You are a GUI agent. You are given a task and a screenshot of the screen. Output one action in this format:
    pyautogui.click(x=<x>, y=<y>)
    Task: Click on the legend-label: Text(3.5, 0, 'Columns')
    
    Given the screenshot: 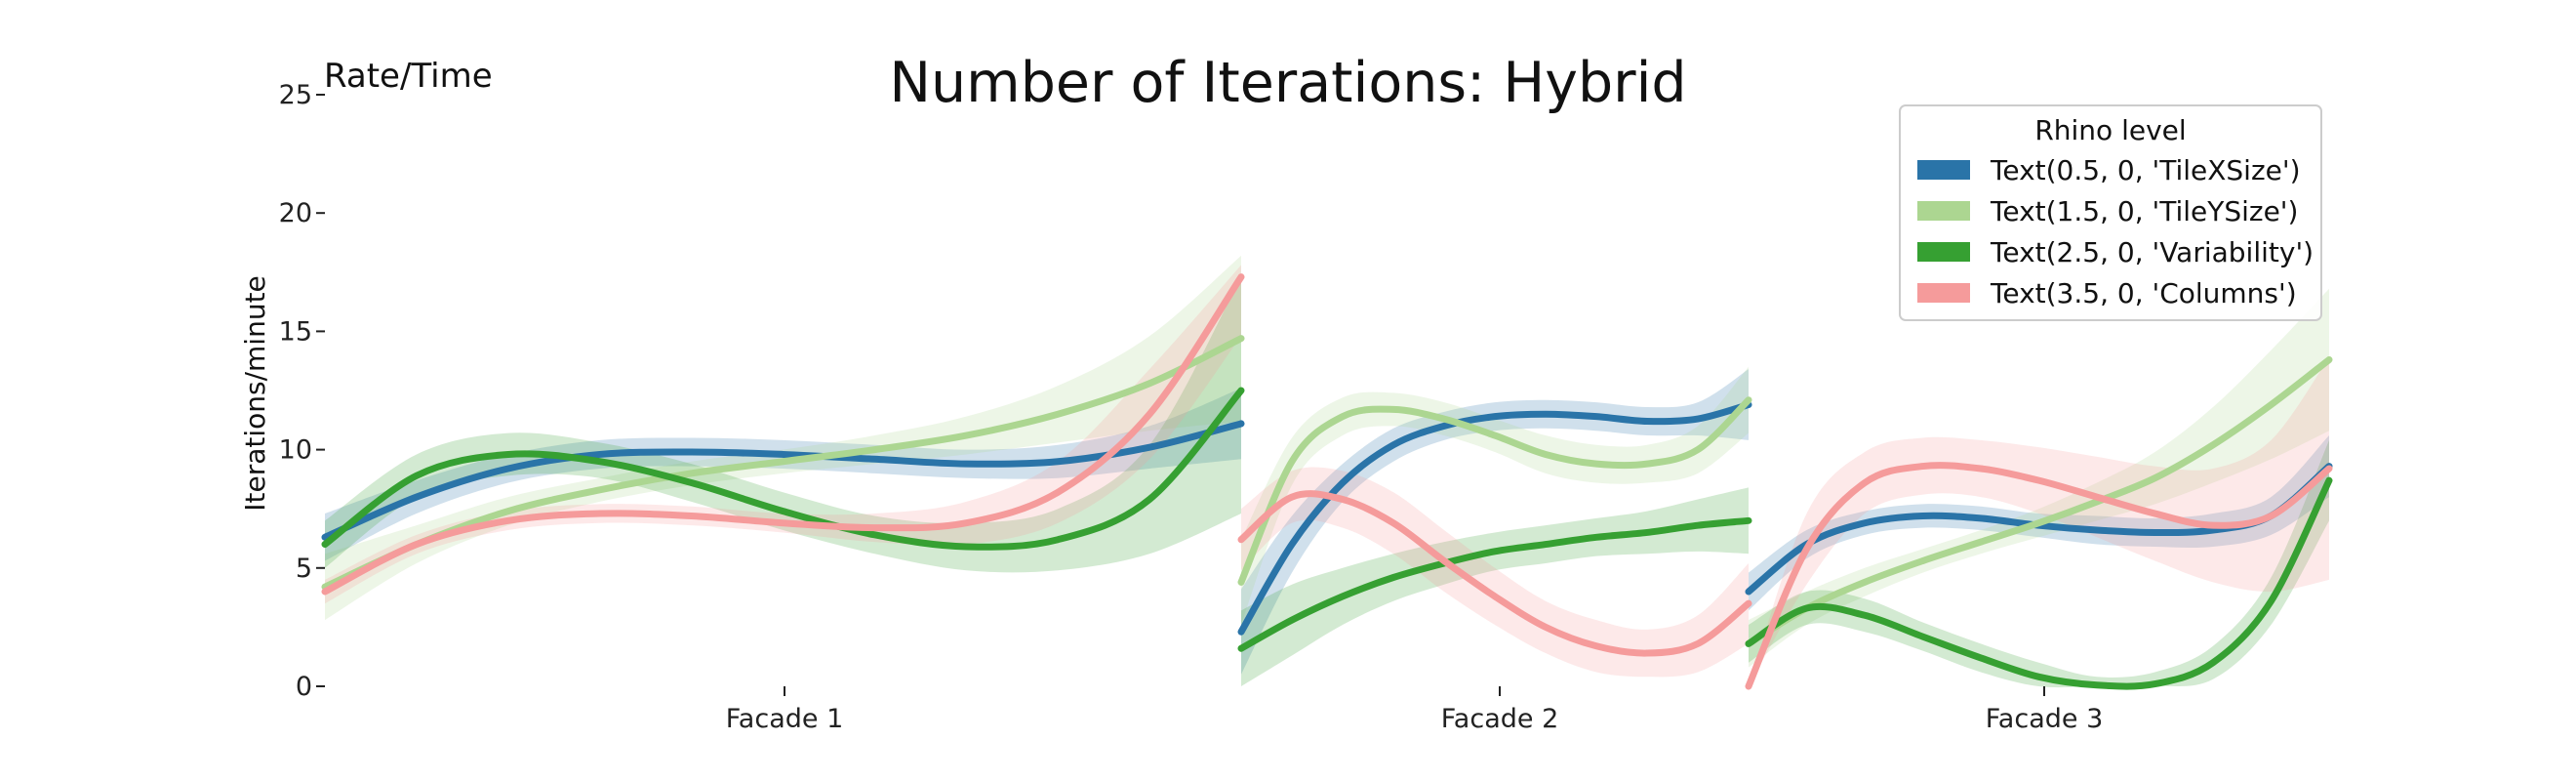 What is the action you would take?
    pyautogui.click(x=2143, y=293)
    